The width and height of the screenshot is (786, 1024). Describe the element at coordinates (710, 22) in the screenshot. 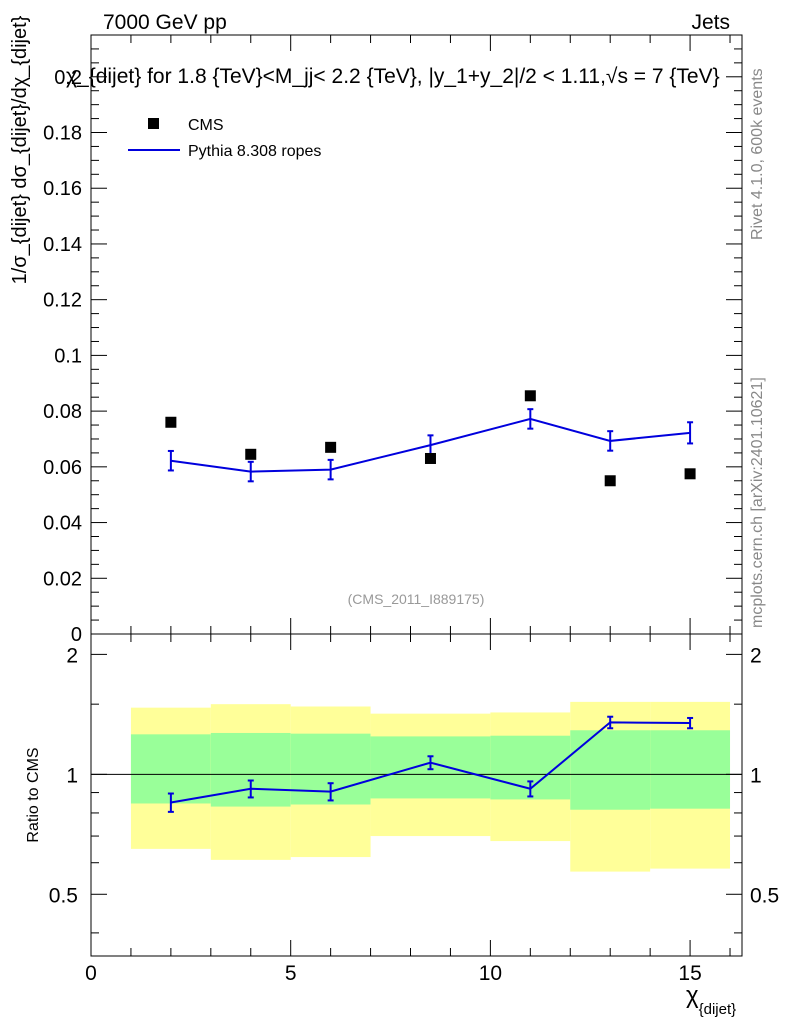

I see `header-right: Jets` at that location.